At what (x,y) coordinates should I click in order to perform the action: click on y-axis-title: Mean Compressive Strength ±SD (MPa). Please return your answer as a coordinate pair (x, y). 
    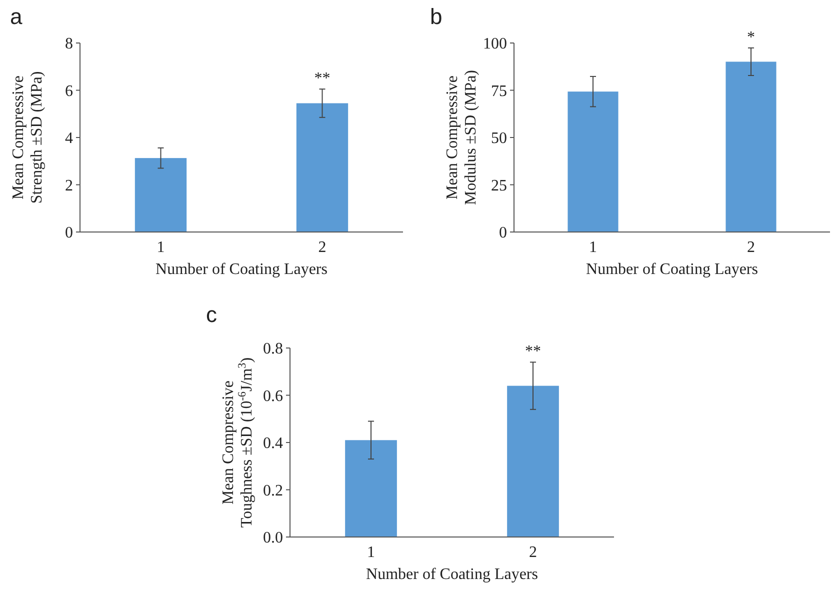
    Looking at the image, I should click on (28, 137).